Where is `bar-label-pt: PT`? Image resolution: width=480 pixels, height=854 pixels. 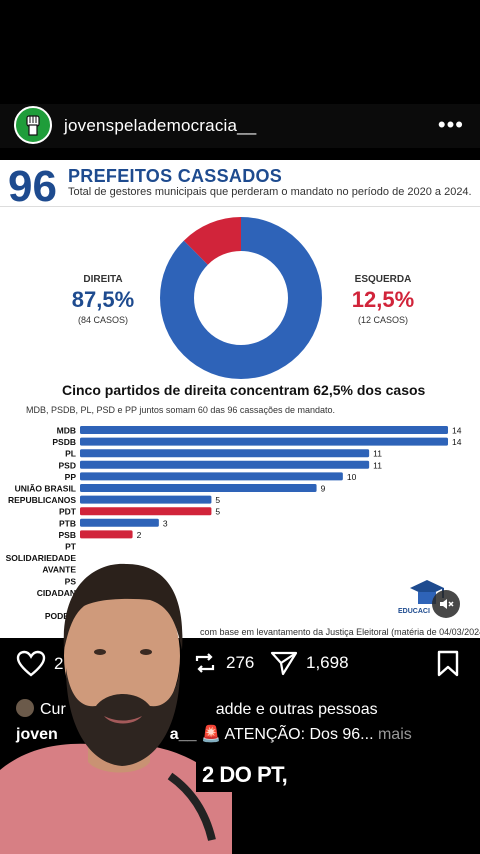 bar-label-pt: PT is located at coordinates (71, 547).